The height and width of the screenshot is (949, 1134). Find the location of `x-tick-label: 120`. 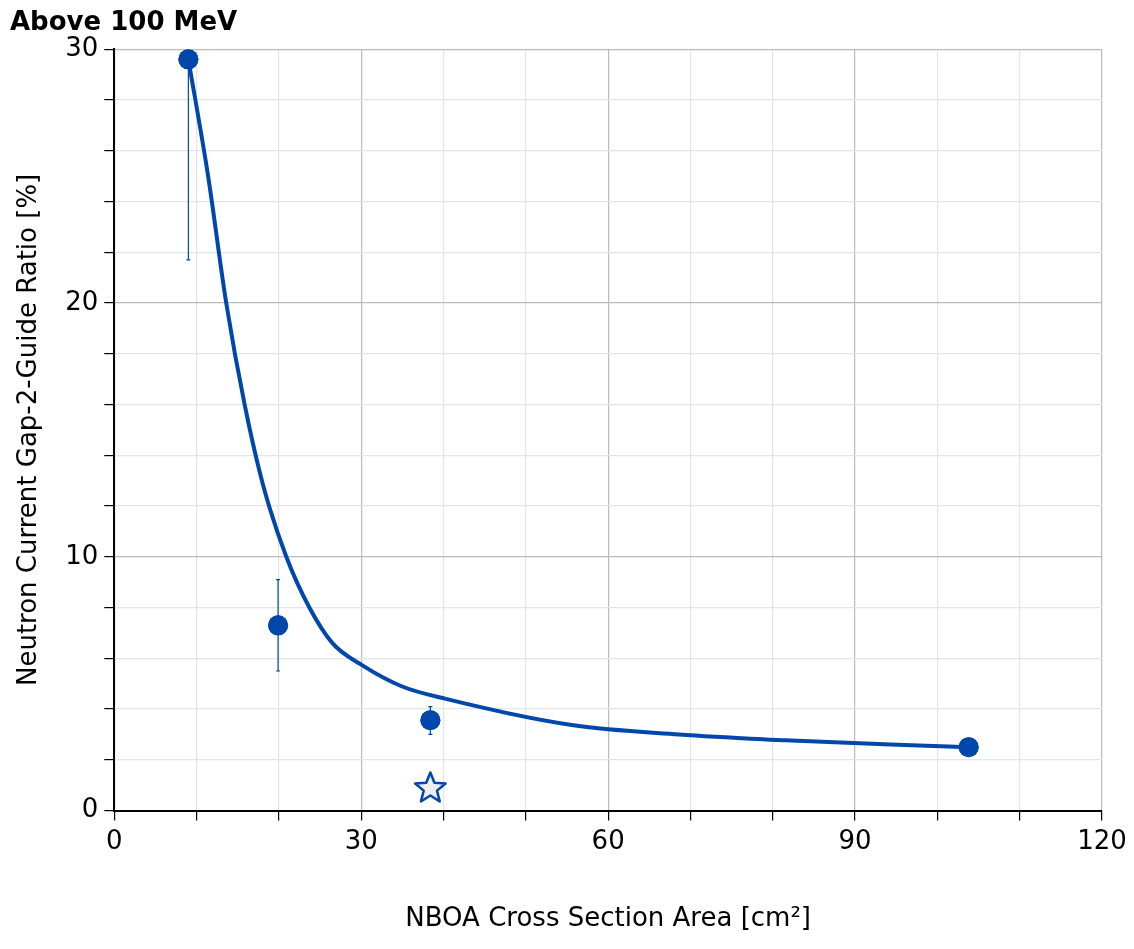

x-tick-label: 120 is located at coordinates (1102, 839).